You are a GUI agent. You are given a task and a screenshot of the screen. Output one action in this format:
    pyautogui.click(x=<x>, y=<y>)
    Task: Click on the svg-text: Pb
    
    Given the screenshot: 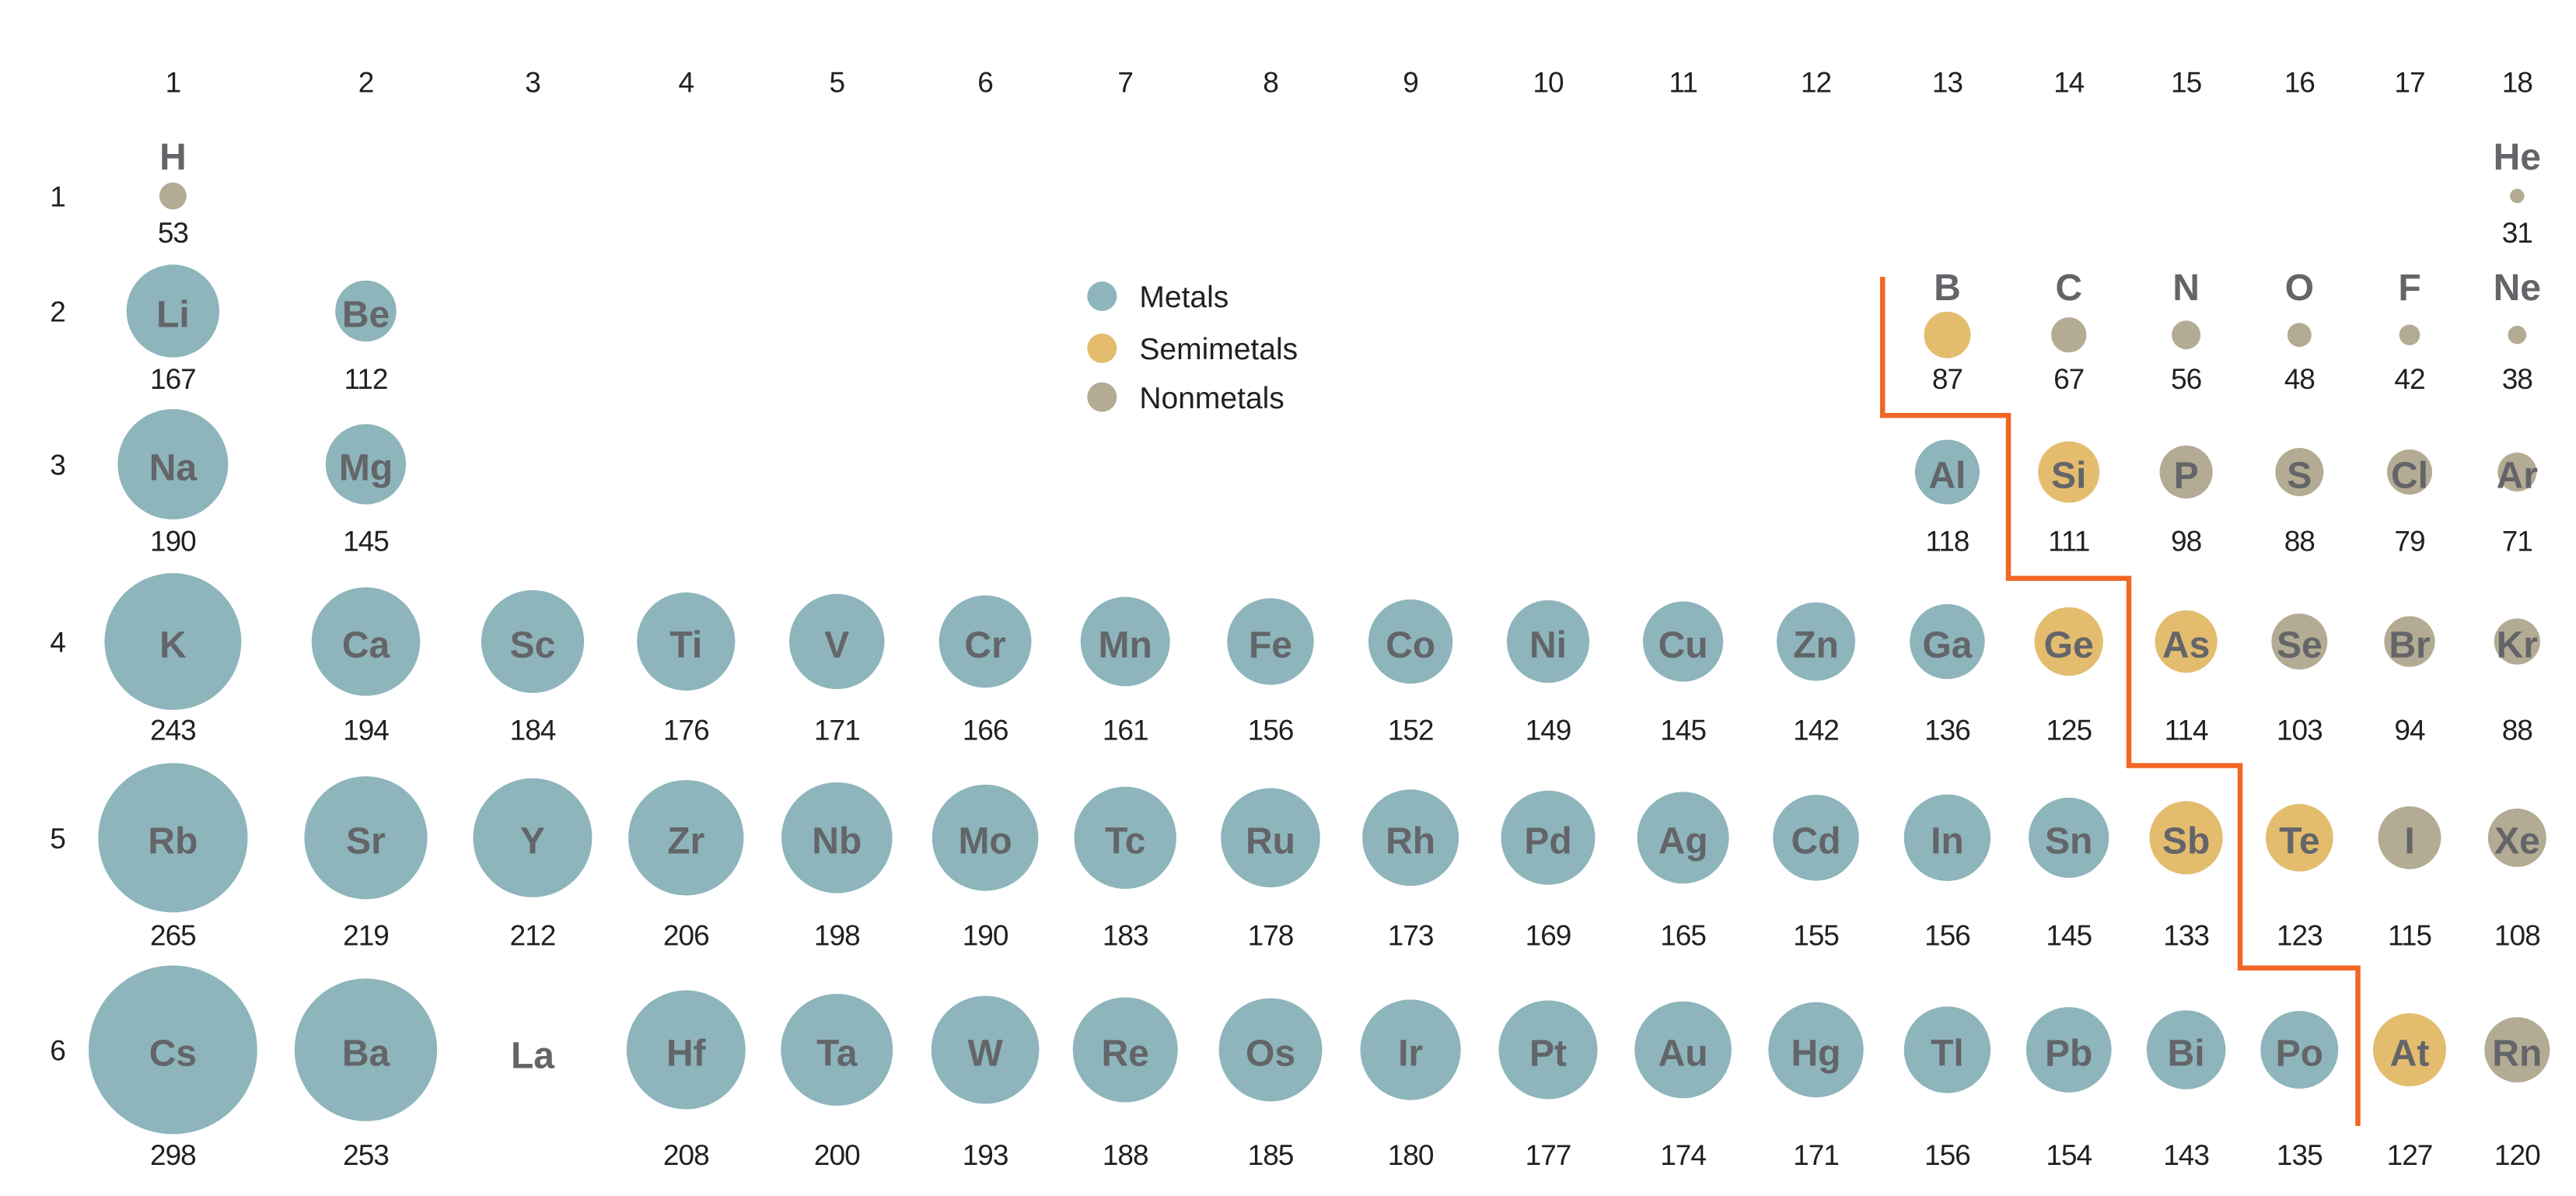 What is the action you would take?
    pyautogui.click(x=2068, y=1053)
    